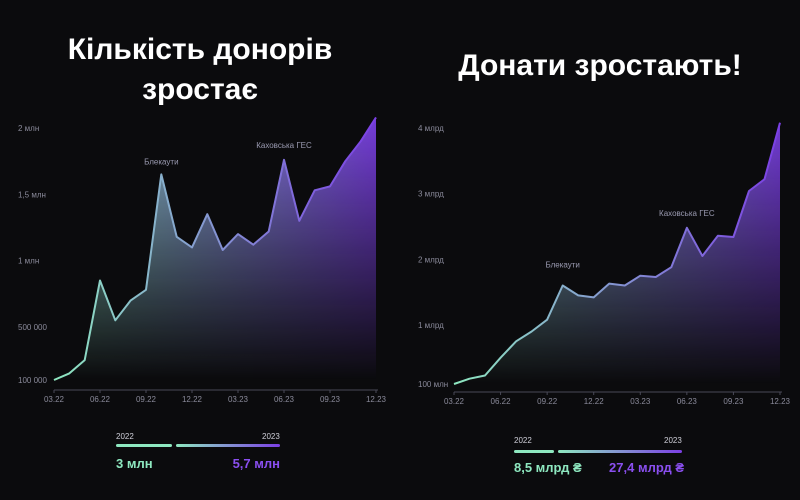 This screenshot has width=800, height=500. I want to click on donations-legend-year-to: 2023, so click(673, 440).